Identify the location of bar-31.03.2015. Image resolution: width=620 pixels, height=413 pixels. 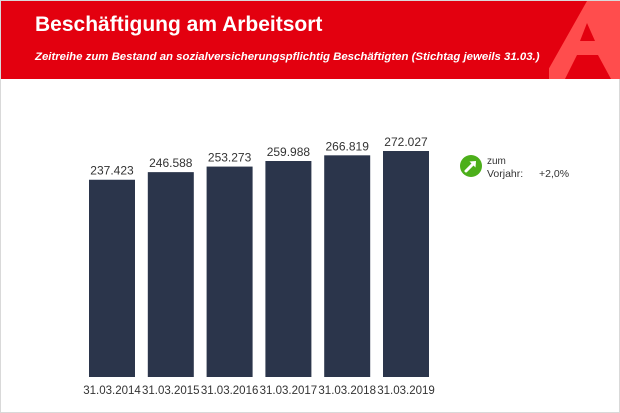
(170, 274).